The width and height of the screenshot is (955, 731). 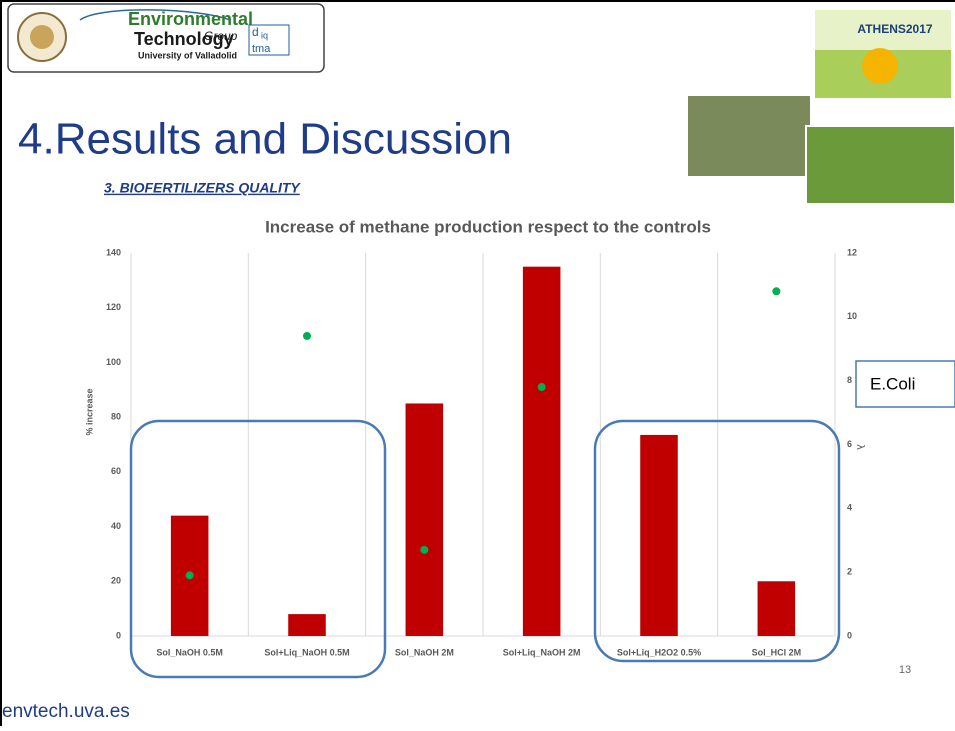 What do you see at coordinates (424, 652) in the screenshot?
I see `x-tick-label: Sol_NaOH 2M` at bounding box center [424, 652].